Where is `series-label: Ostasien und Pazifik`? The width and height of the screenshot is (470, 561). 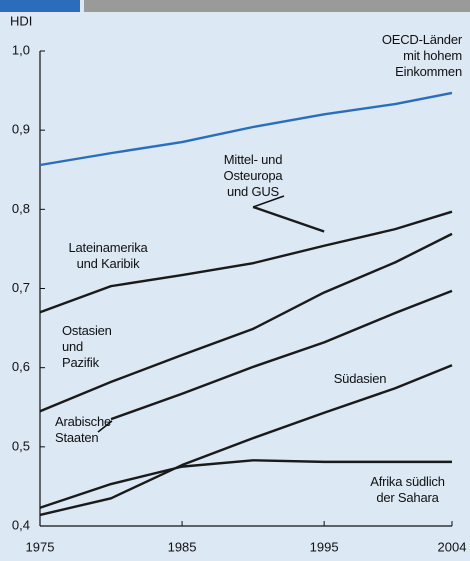
series-label: Ostasien und Pazifik is located at coordinates (87, 346).